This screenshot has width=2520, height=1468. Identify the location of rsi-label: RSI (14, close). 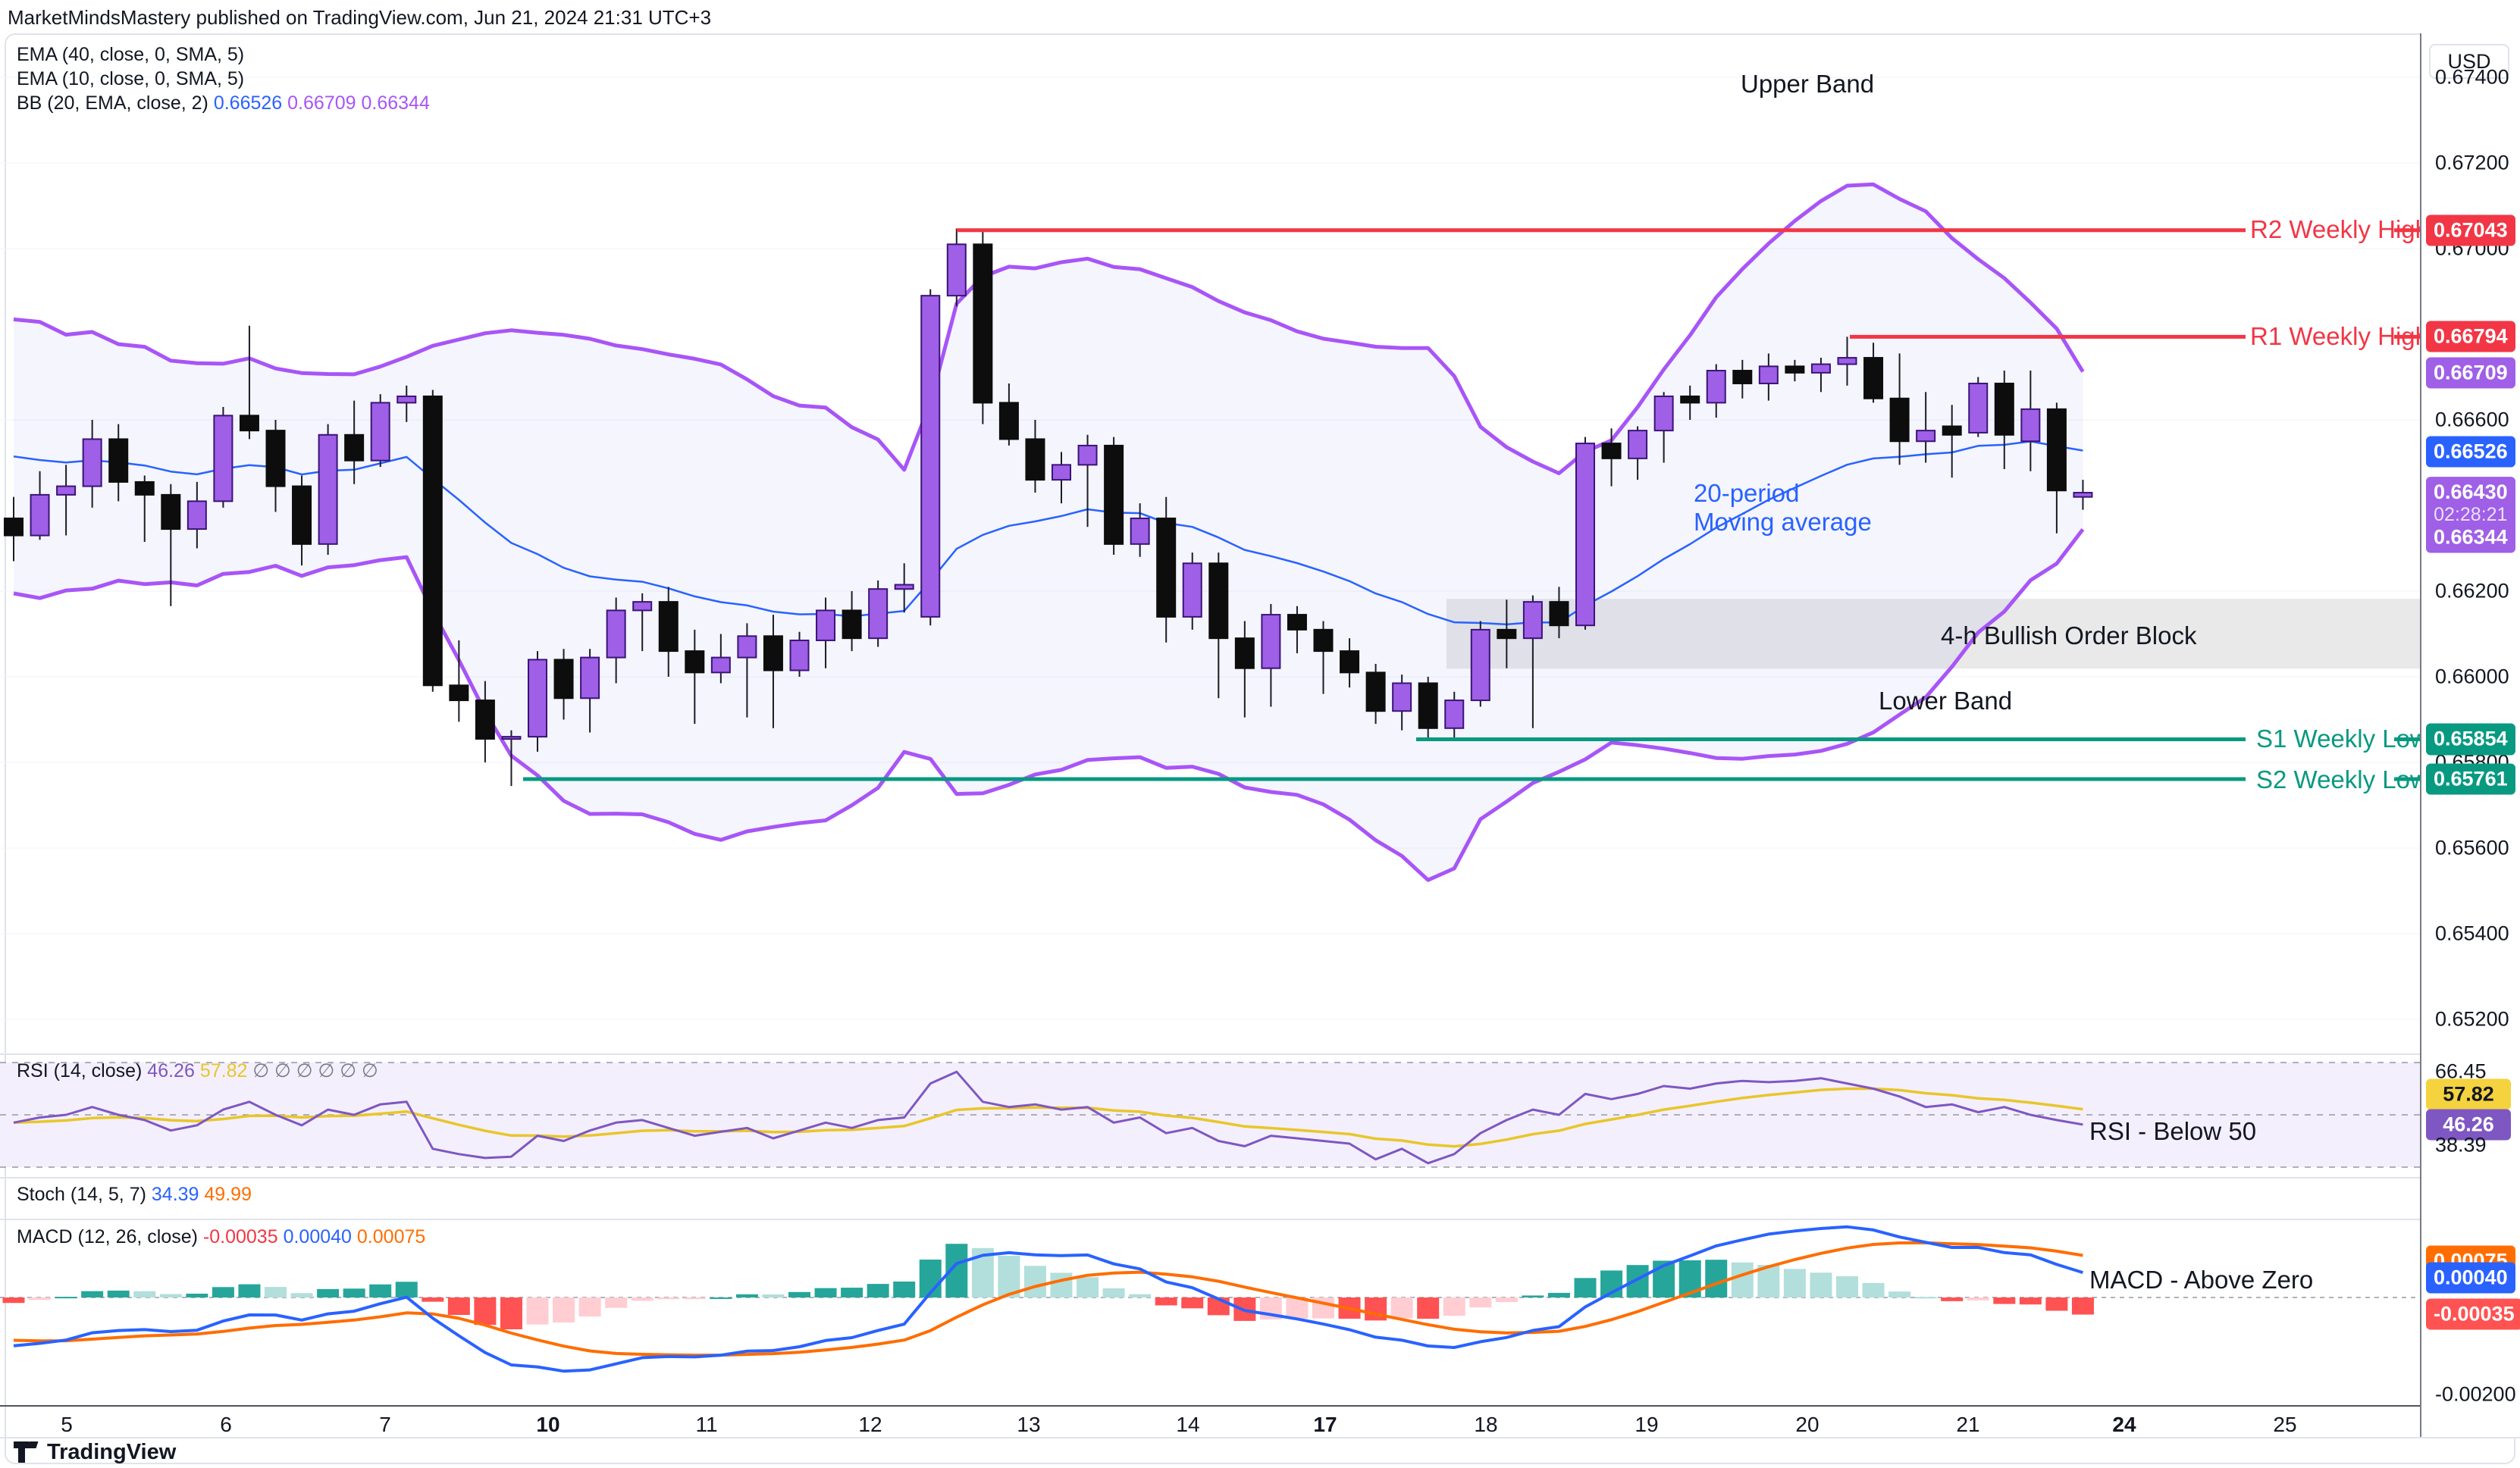
(80, 1070).